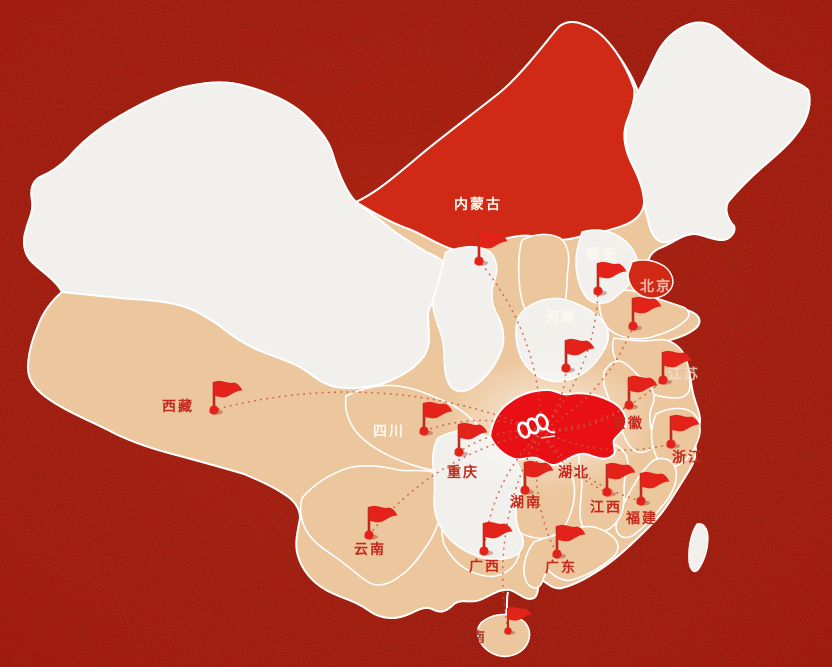 The height and width of the screenshot is (667, 832). I want to click on province-beijing-tianjin, so click(650, 279).